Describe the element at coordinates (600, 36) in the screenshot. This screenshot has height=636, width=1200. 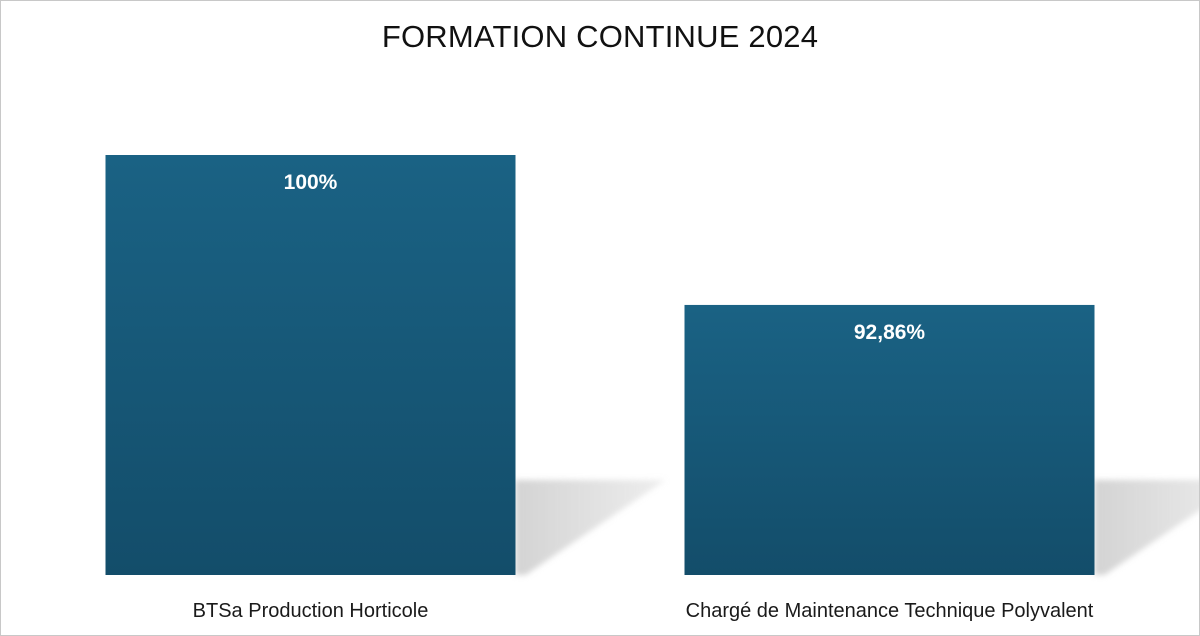
I see `chart-title: FORMATION CONTINUE 2024` at that location.